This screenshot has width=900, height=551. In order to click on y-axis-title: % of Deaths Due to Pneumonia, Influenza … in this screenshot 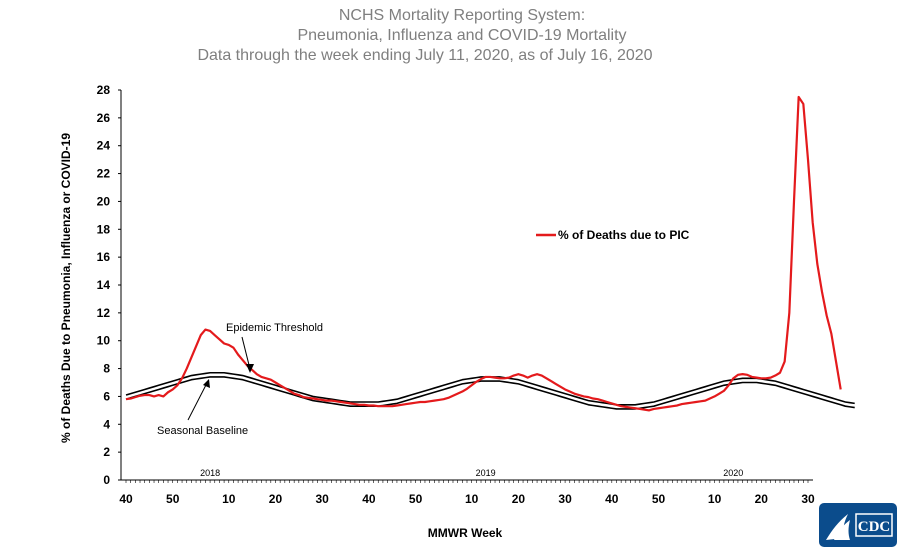, I will do `click(66, 288)`.